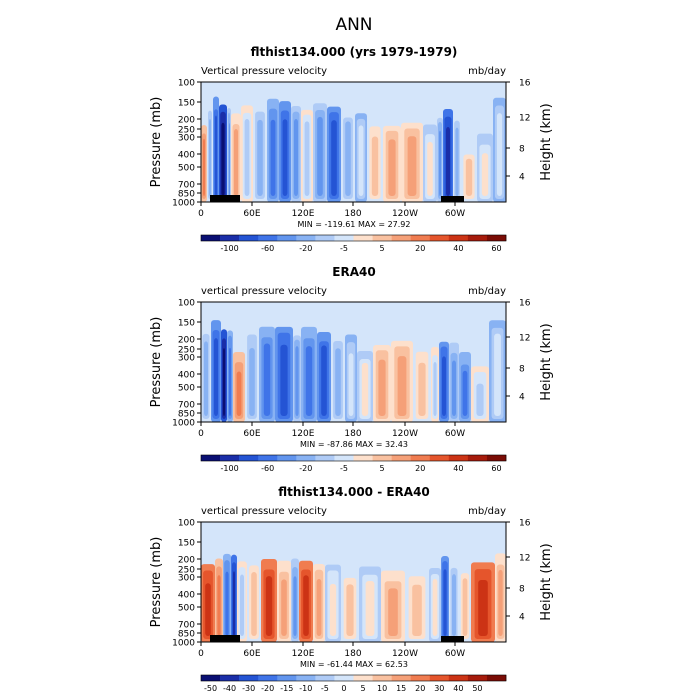 Image resolution: width=700 pixels, height=700 pixels. I want to click on colorbar-label: 50, so click(477, 688).